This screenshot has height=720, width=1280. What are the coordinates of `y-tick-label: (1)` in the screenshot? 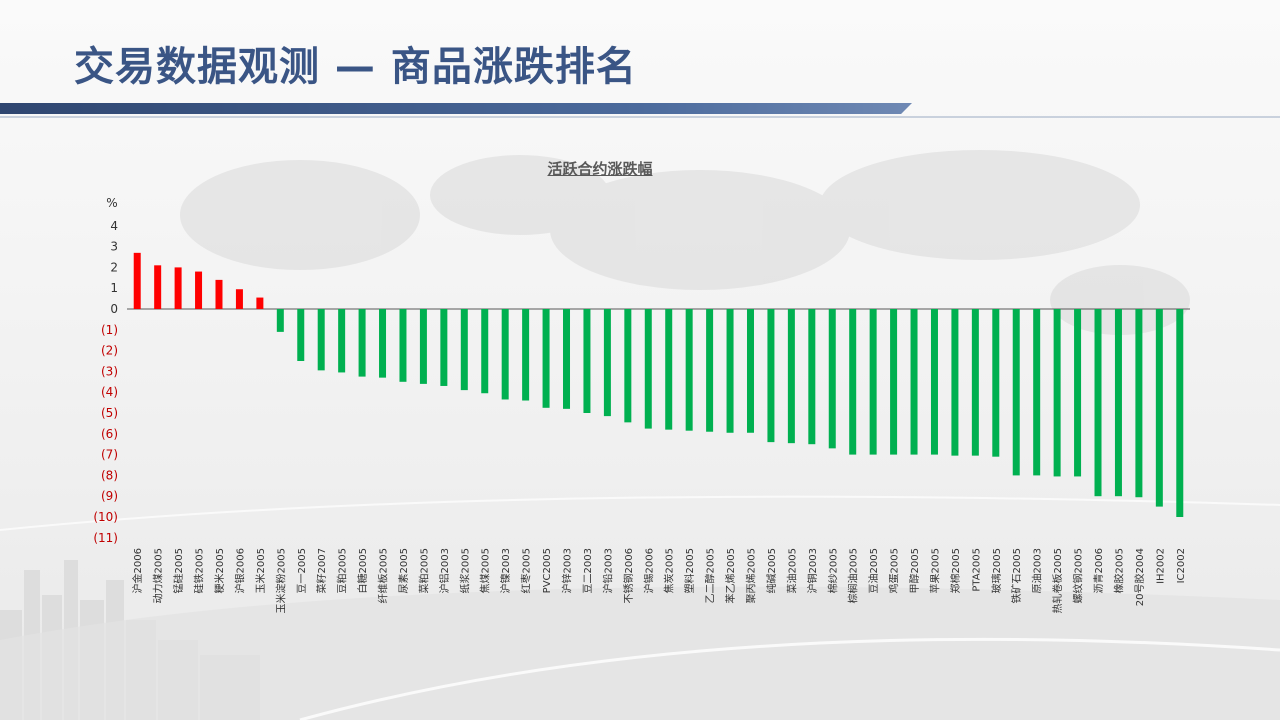 It's located at (109, 330).